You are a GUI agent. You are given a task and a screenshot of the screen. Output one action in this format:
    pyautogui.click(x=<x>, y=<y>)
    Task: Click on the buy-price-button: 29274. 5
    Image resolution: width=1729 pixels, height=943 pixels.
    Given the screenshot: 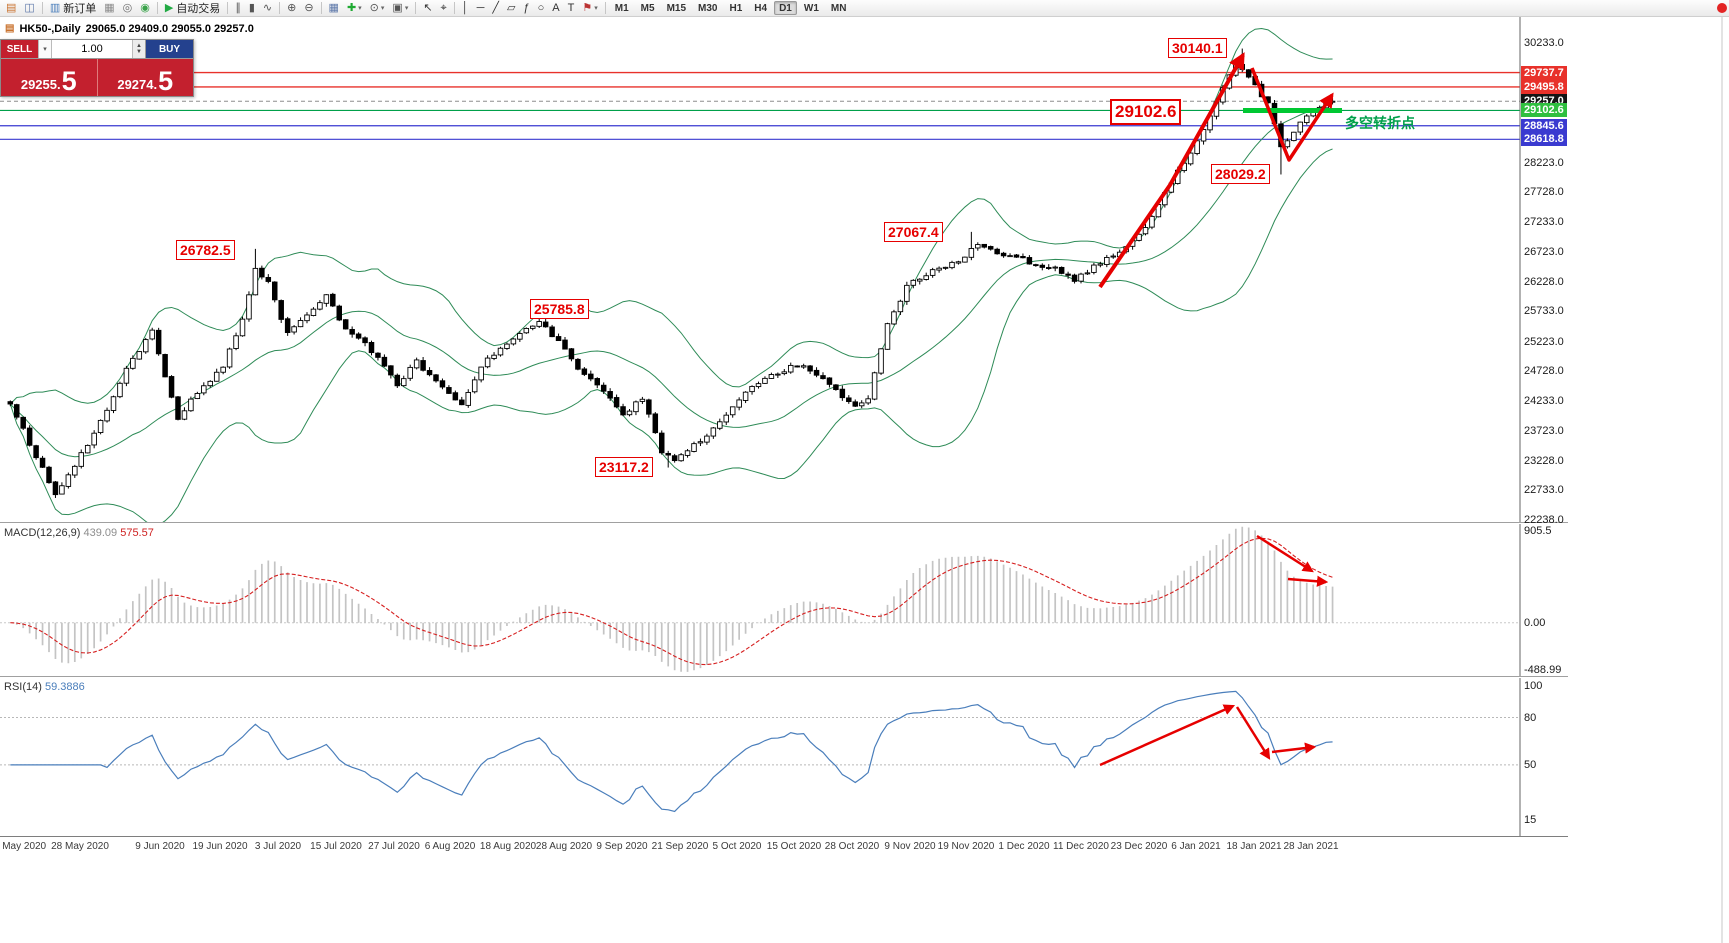 What is the action you would take?
    pyautogui.click(x=145, y=77)
    